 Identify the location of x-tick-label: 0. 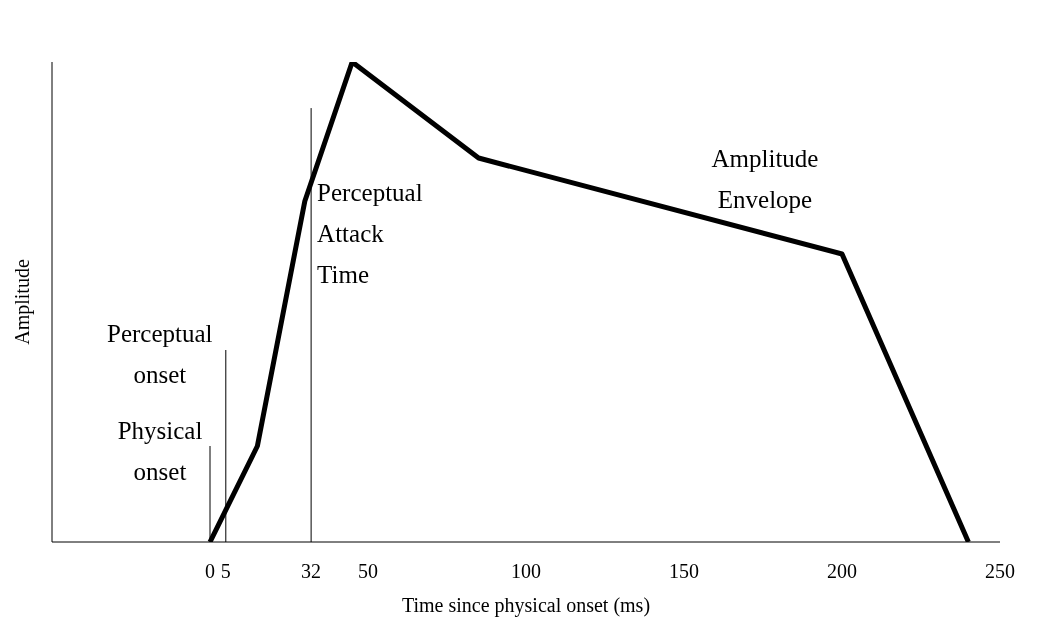
(210, 571).